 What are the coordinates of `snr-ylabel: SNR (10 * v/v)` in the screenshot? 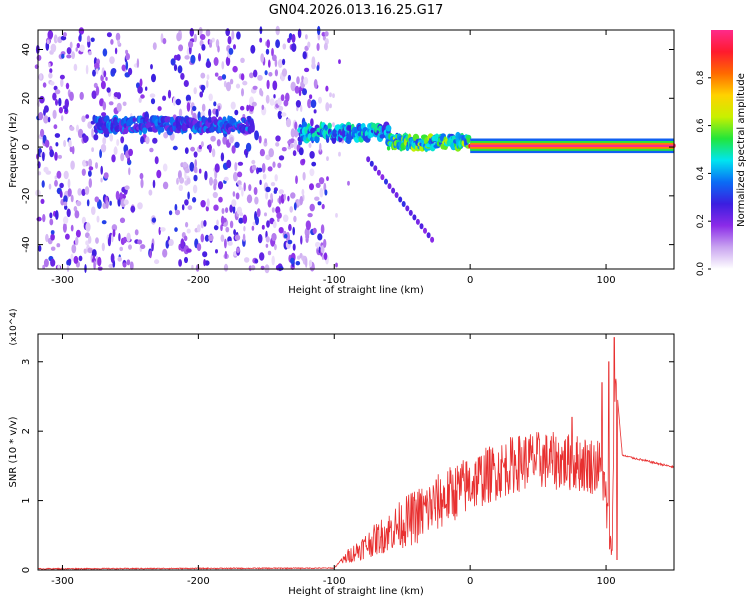 It's located at (13, 451).